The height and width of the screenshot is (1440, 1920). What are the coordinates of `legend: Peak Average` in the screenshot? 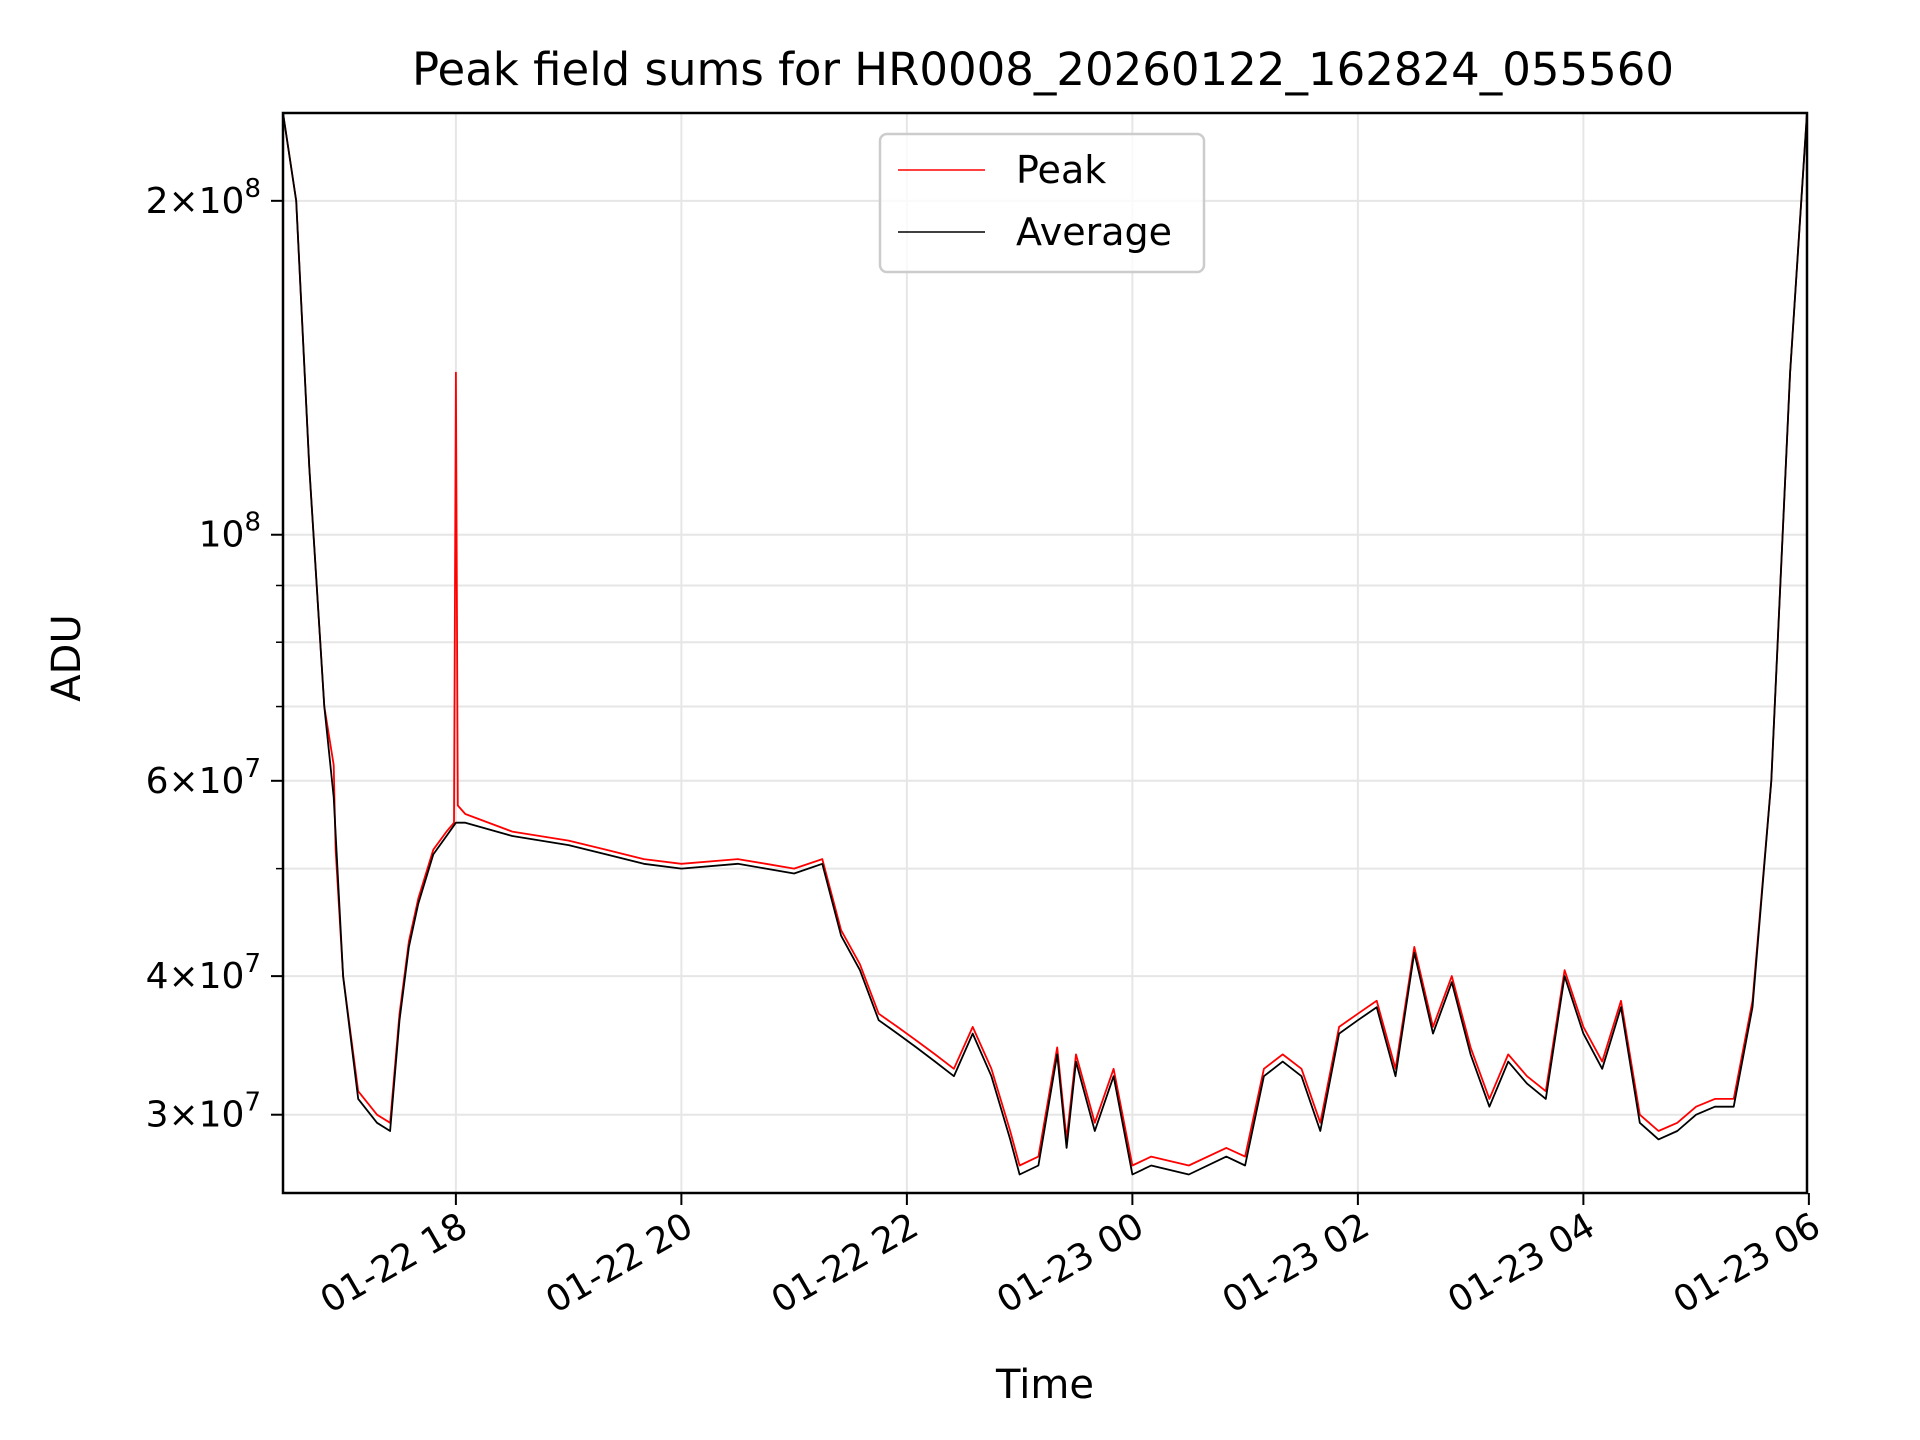 It's located at (1042, 203).